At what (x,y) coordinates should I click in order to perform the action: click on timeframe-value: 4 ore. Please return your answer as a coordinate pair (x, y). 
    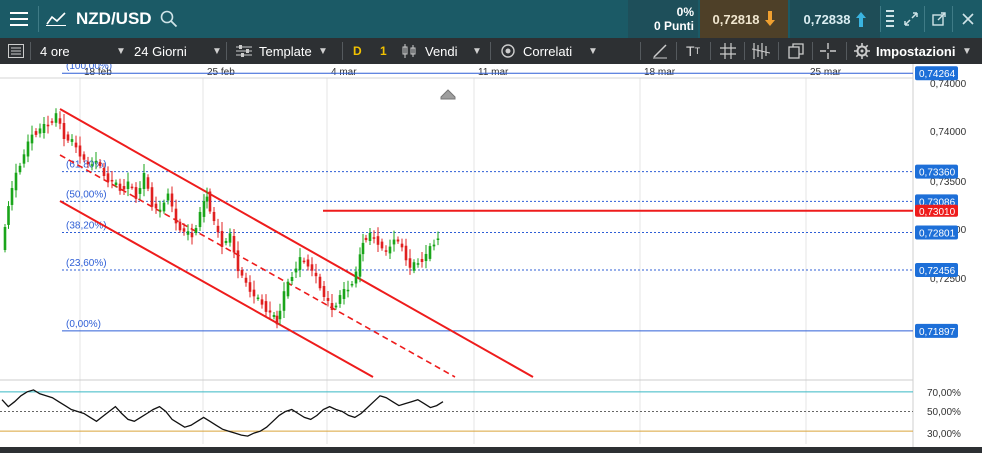
    Looking at the image, I should click on (55, 51).